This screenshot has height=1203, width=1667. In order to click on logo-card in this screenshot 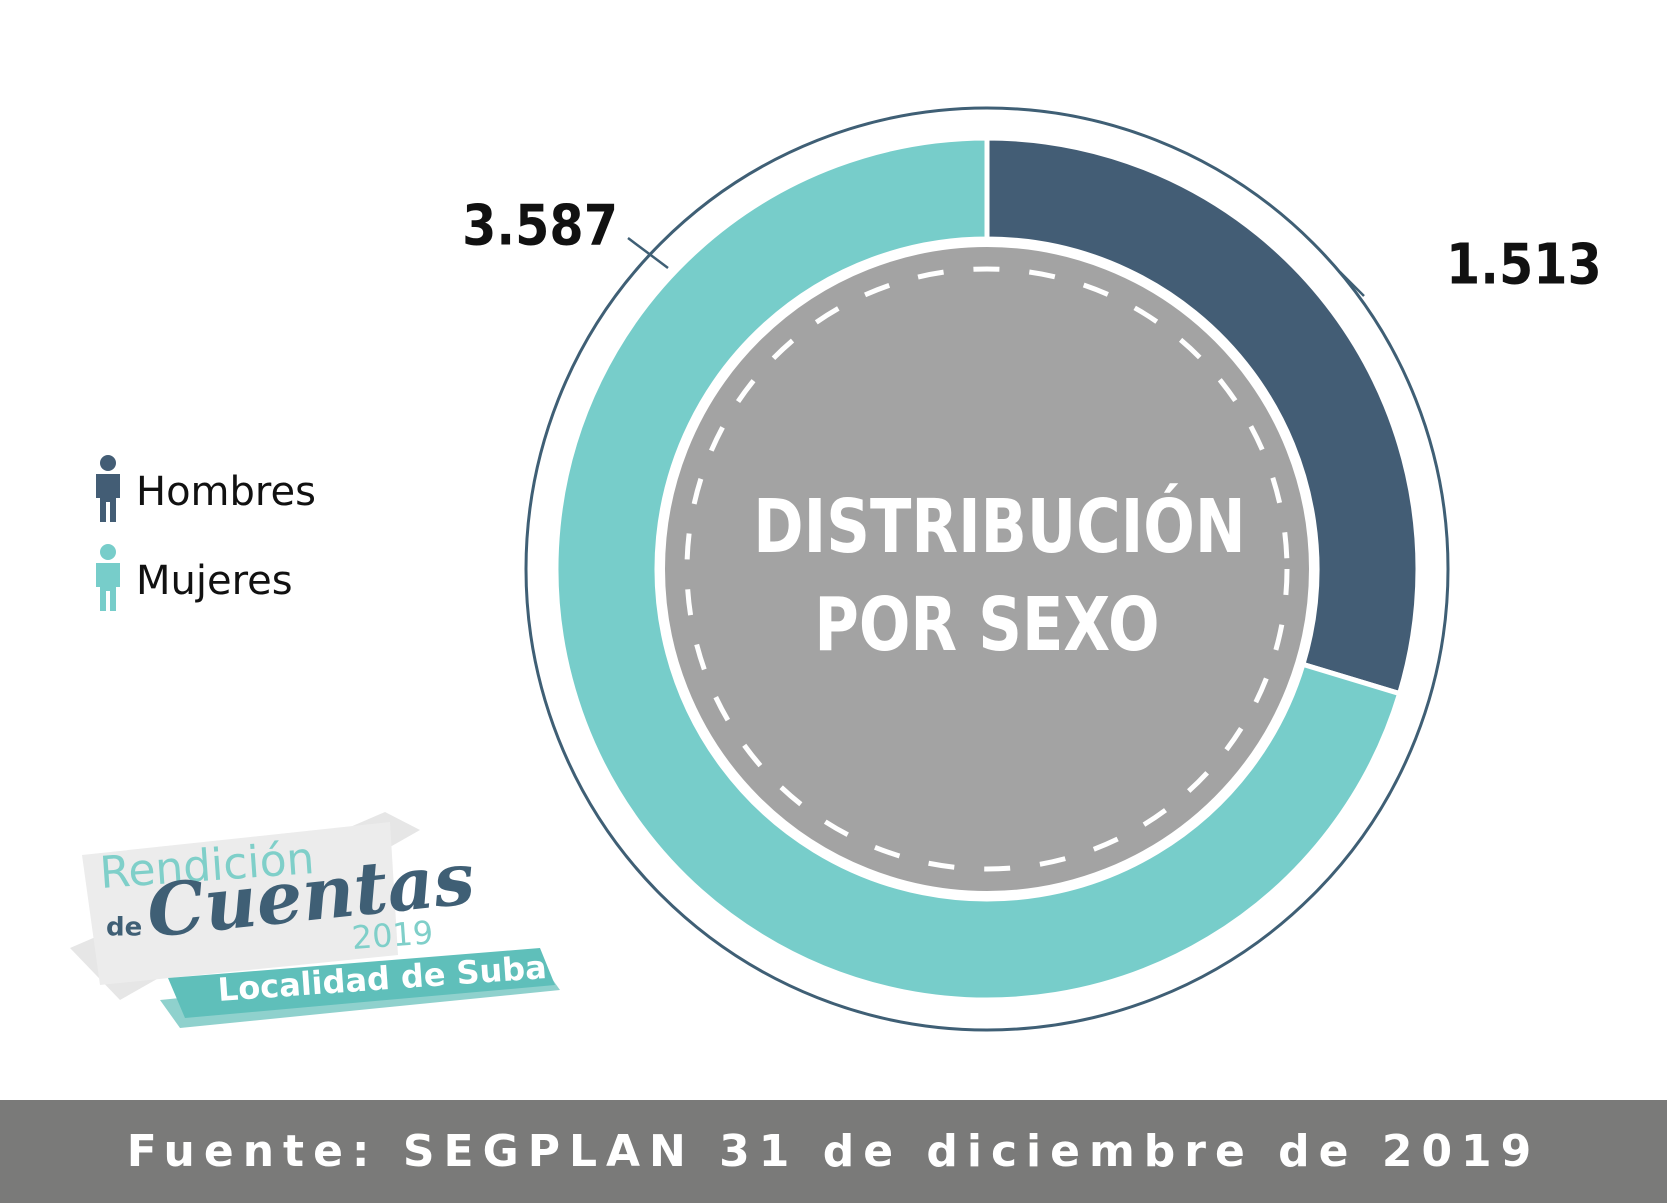, I will do `click(240, 903)`.